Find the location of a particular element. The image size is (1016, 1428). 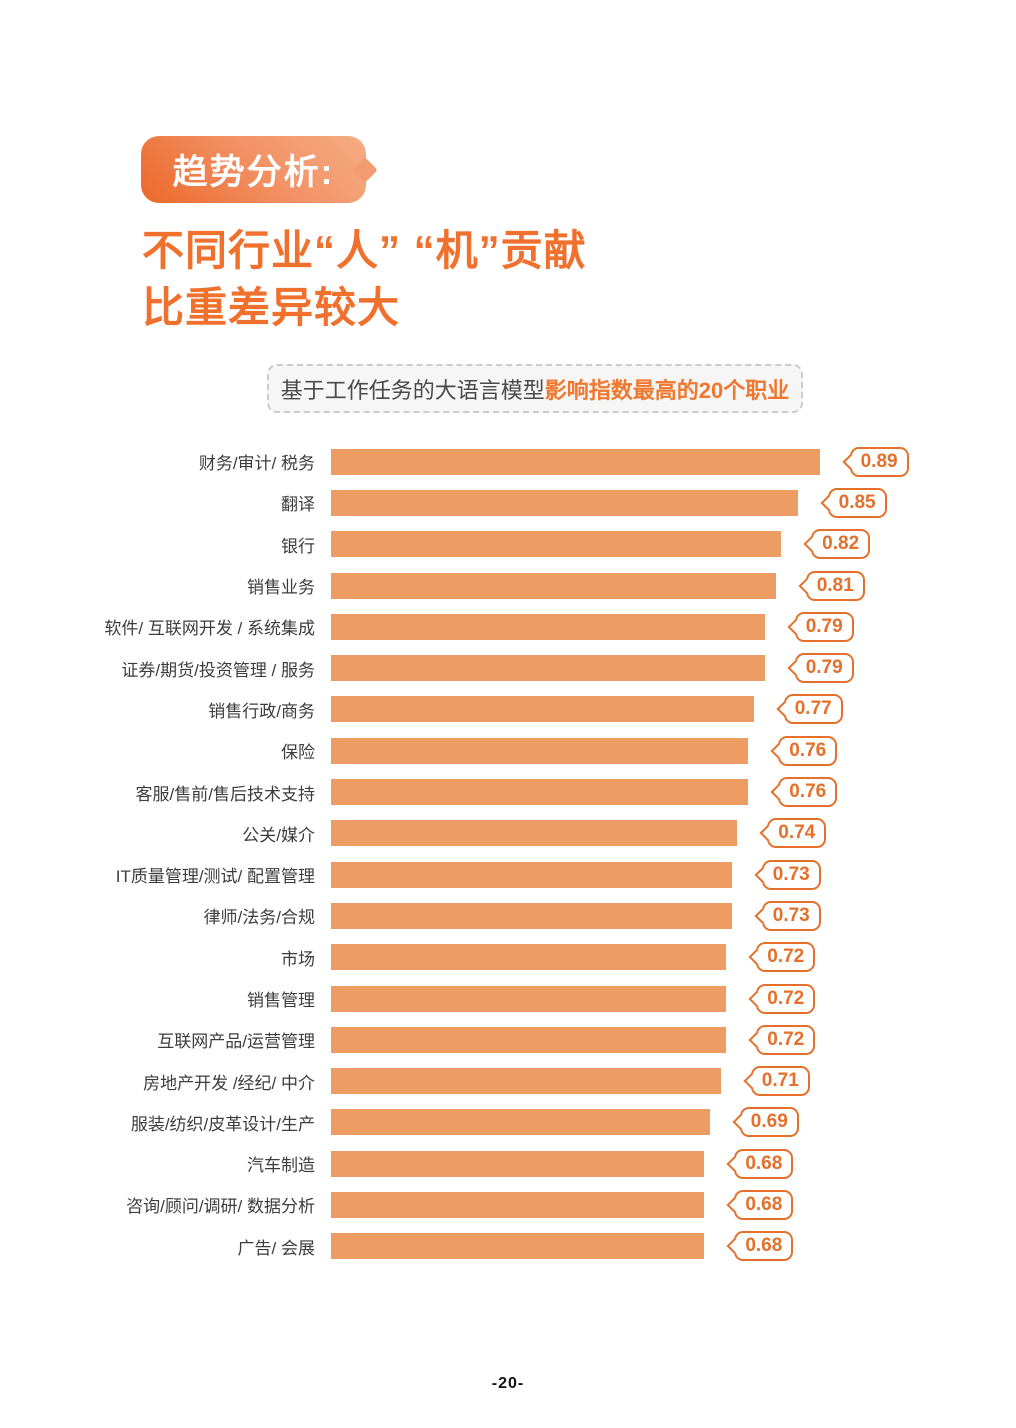

section-badge: 趋势分析: is located at coordinates (259, 169).